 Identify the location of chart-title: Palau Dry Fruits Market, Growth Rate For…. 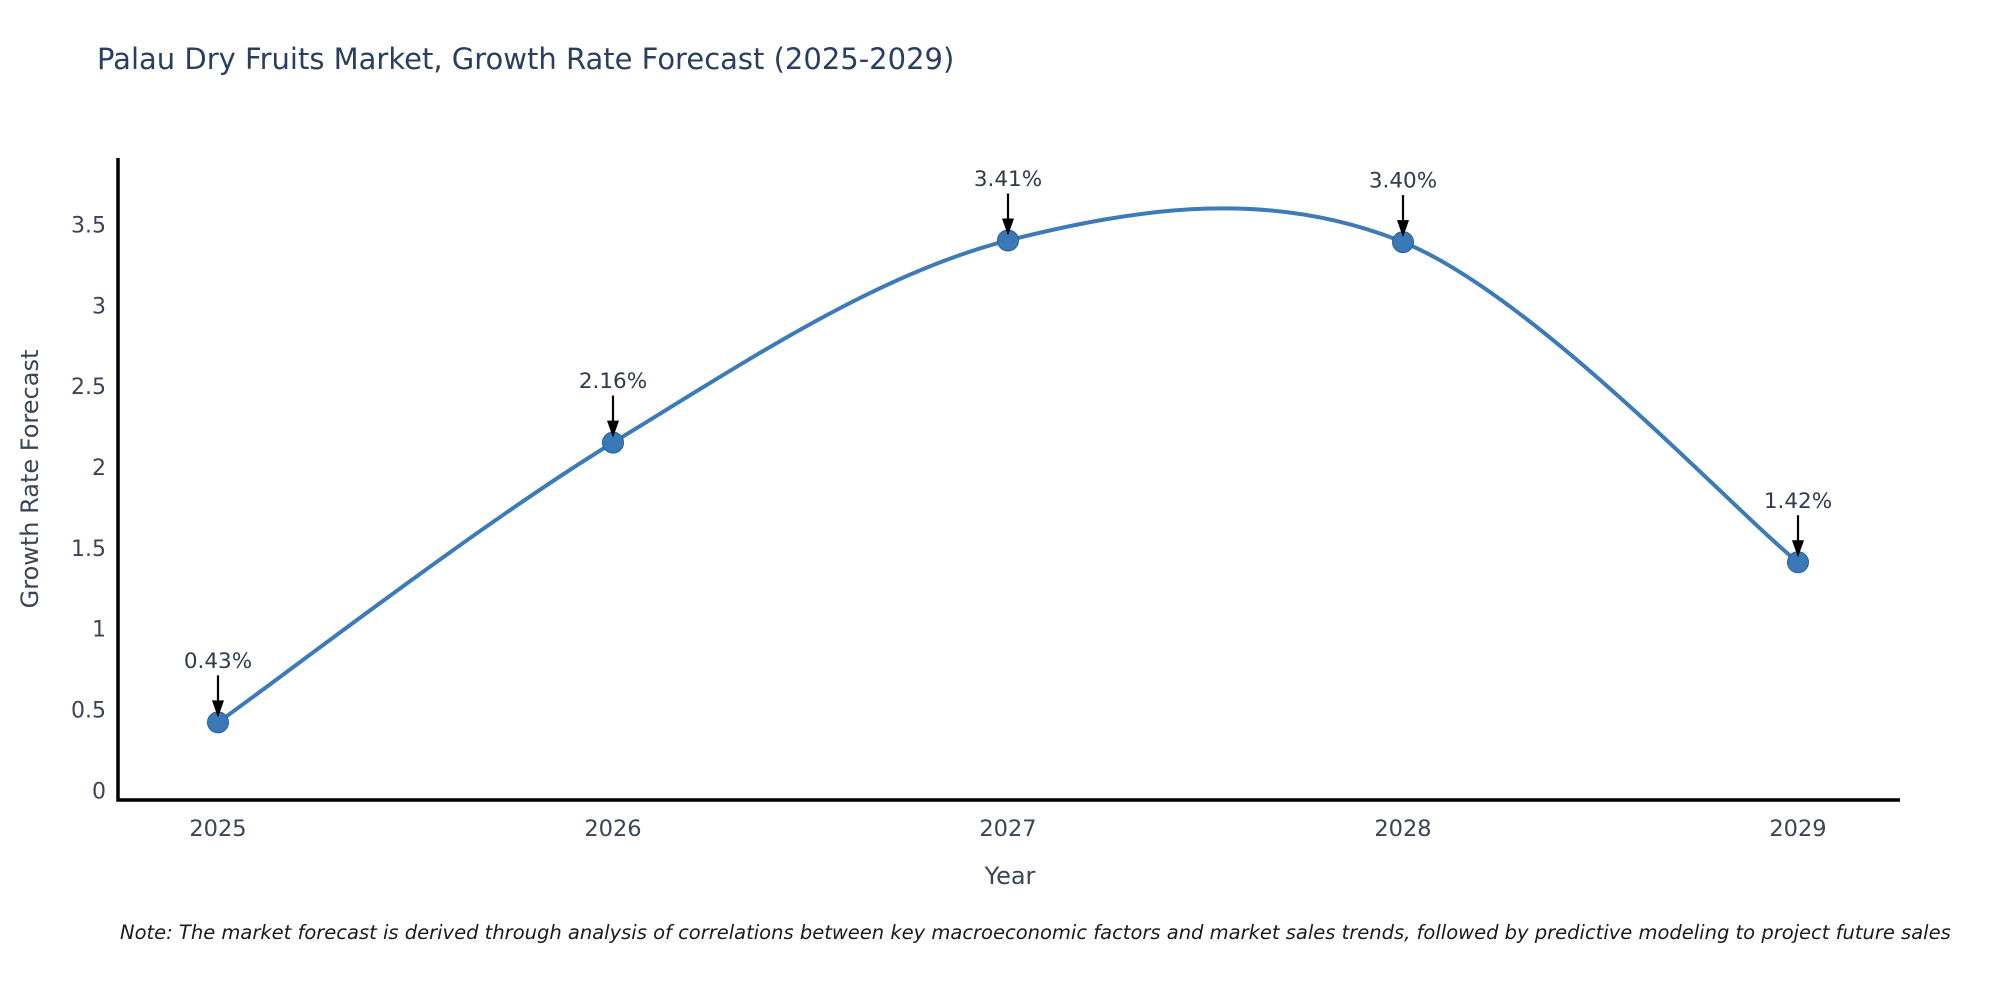
(526, 59).